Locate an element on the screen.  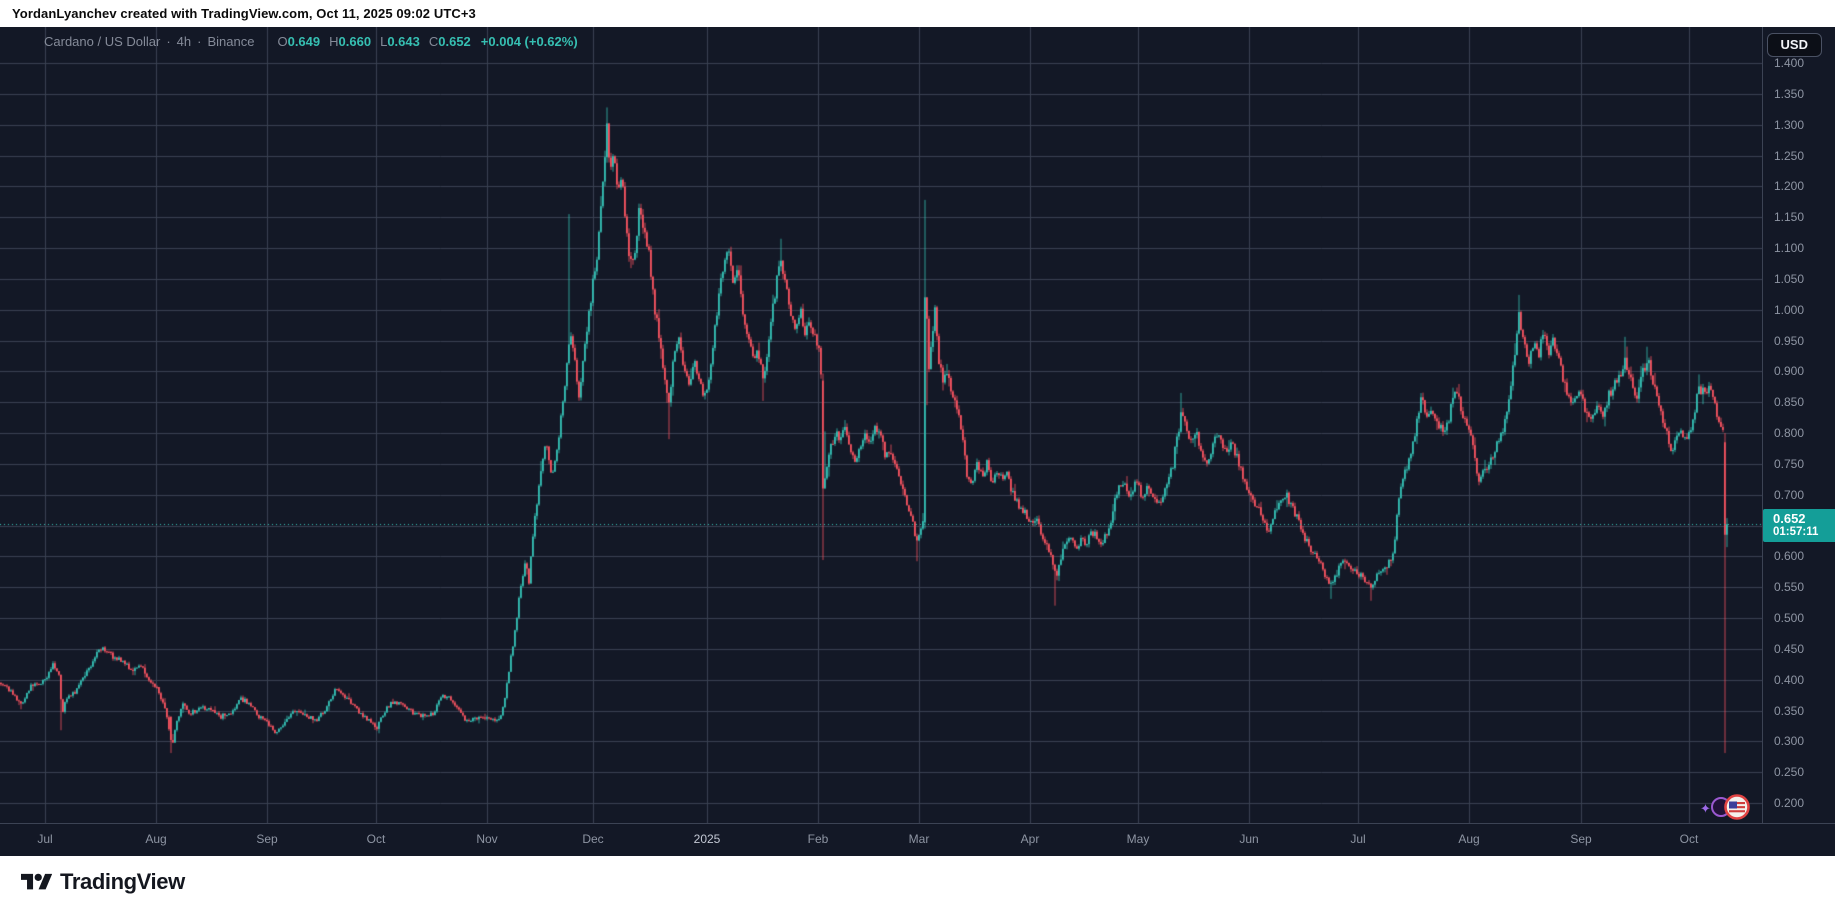
price-axis-label: 1.350 is located at coordinates (1789, 93).